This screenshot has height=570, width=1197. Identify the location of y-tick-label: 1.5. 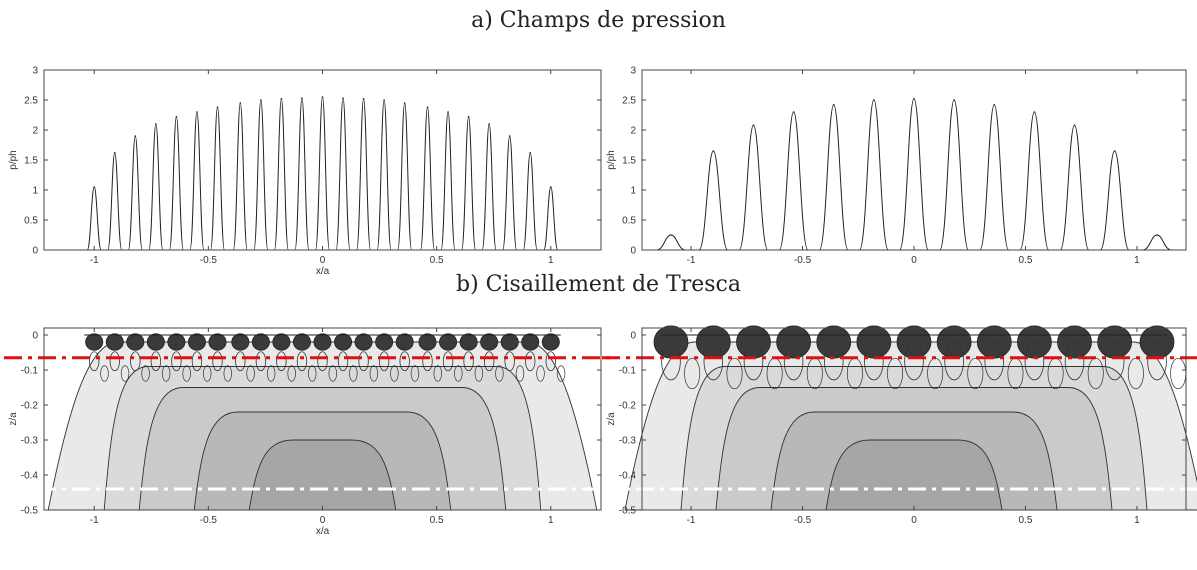
(629, 161).